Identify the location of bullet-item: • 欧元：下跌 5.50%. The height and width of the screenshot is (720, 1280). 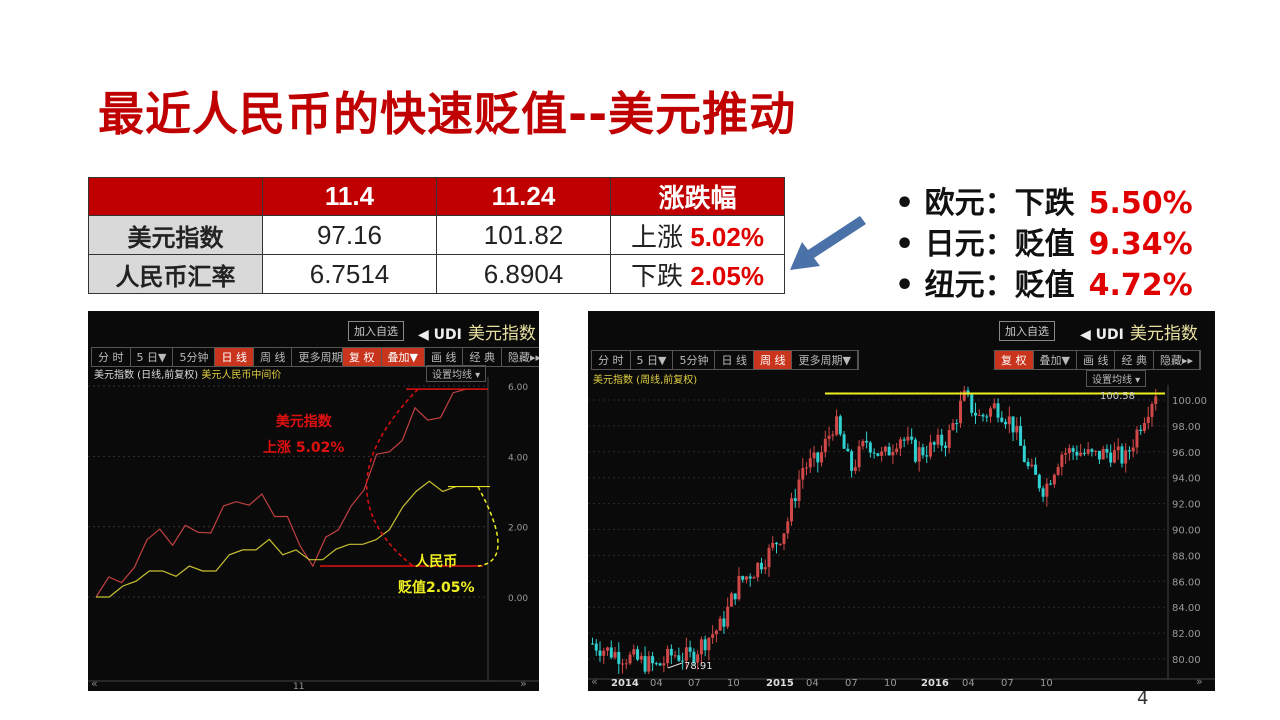
(1044, 203).